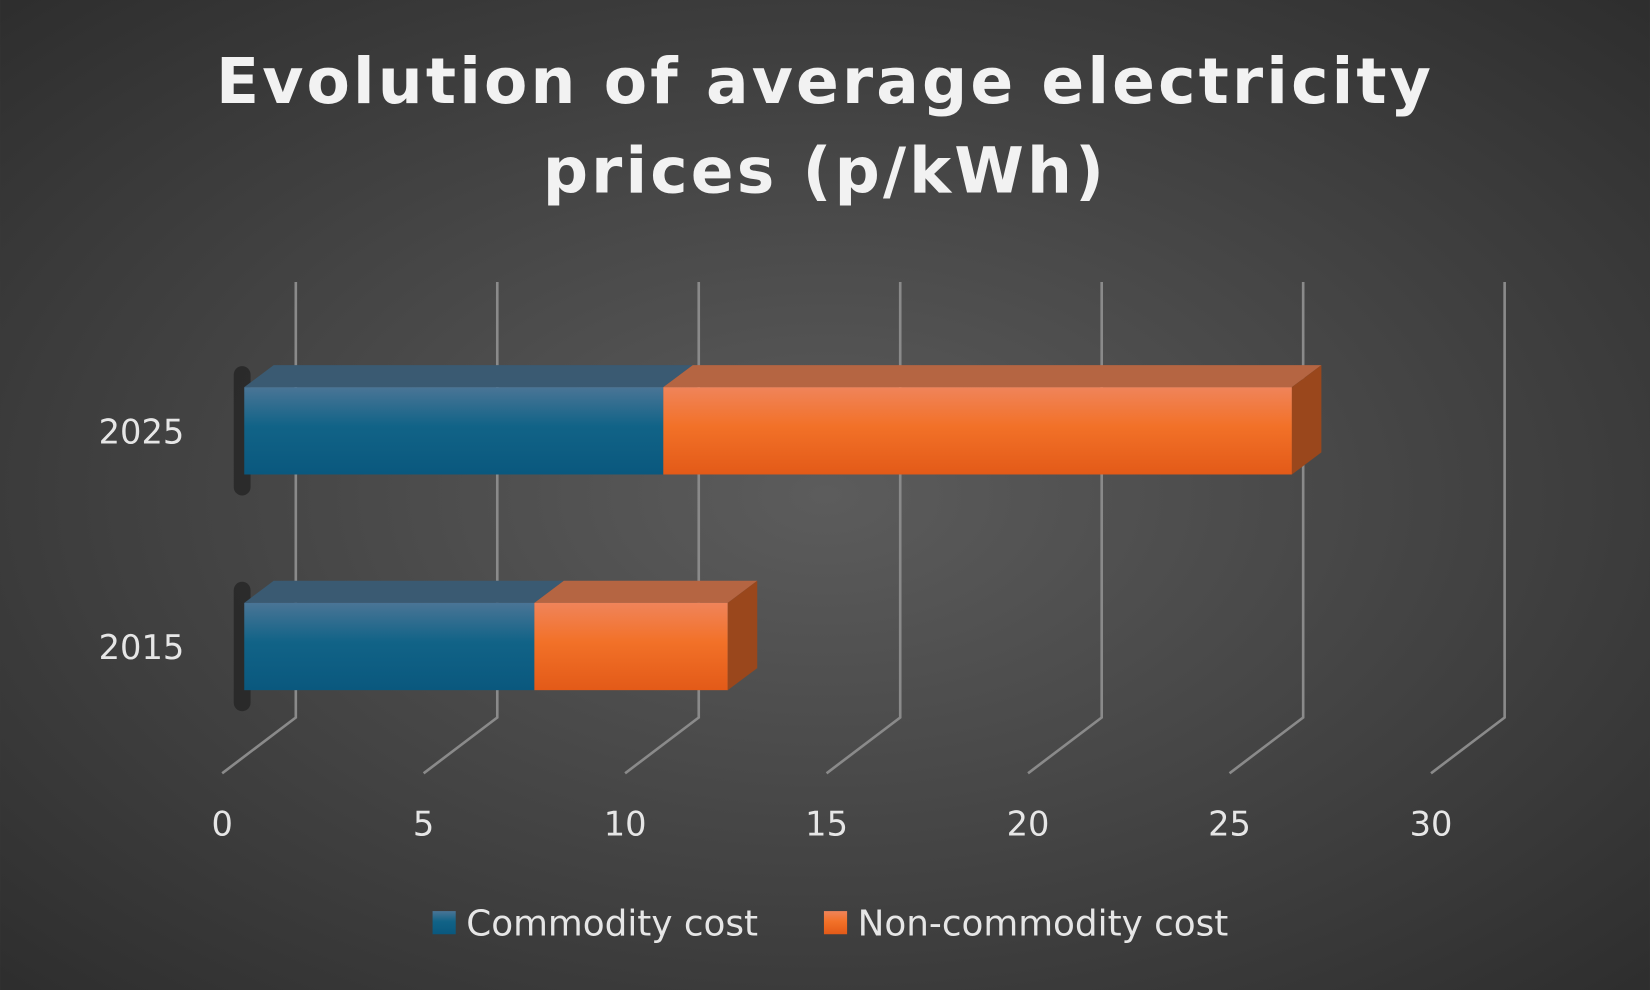 The image size is (1650, 990). What do you see at coordinates (454, 431) in the screenshot?
I see `bar-2025-commodity` at bounding box center [454, 431].